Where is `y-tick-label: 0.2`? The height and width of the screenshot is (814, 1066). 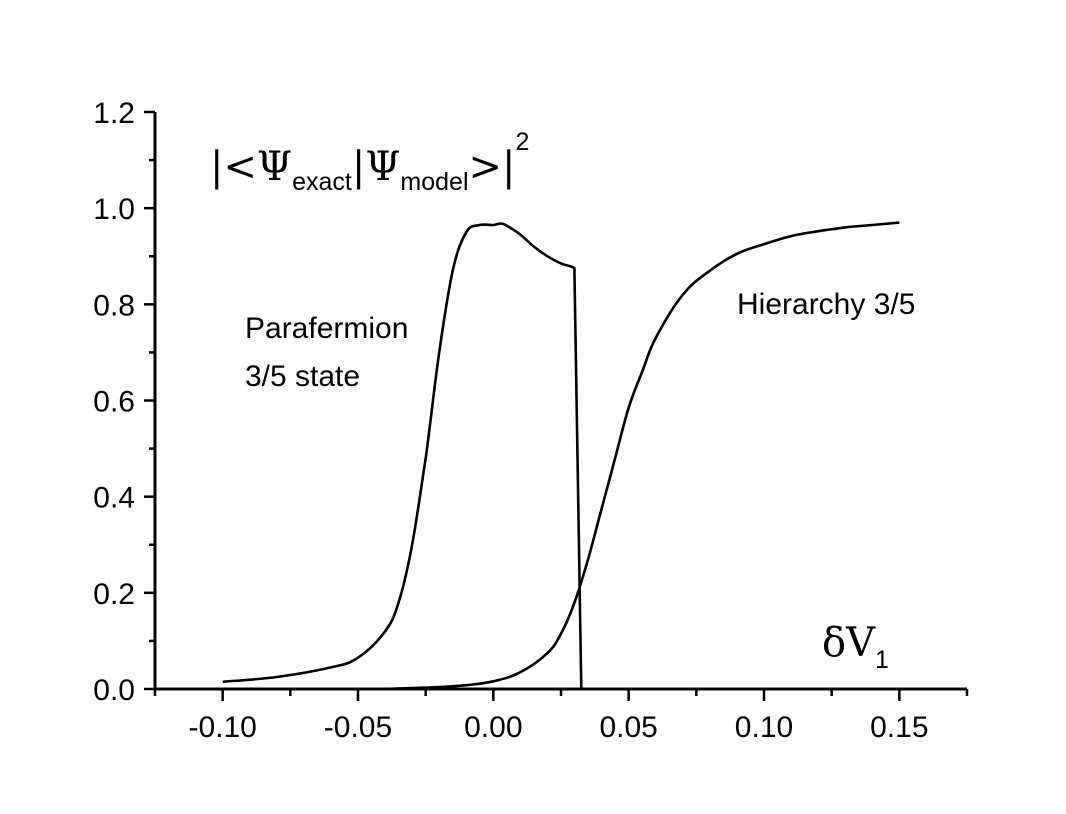 y-tick-label: 0.2 is located at coordinates (114, 594).